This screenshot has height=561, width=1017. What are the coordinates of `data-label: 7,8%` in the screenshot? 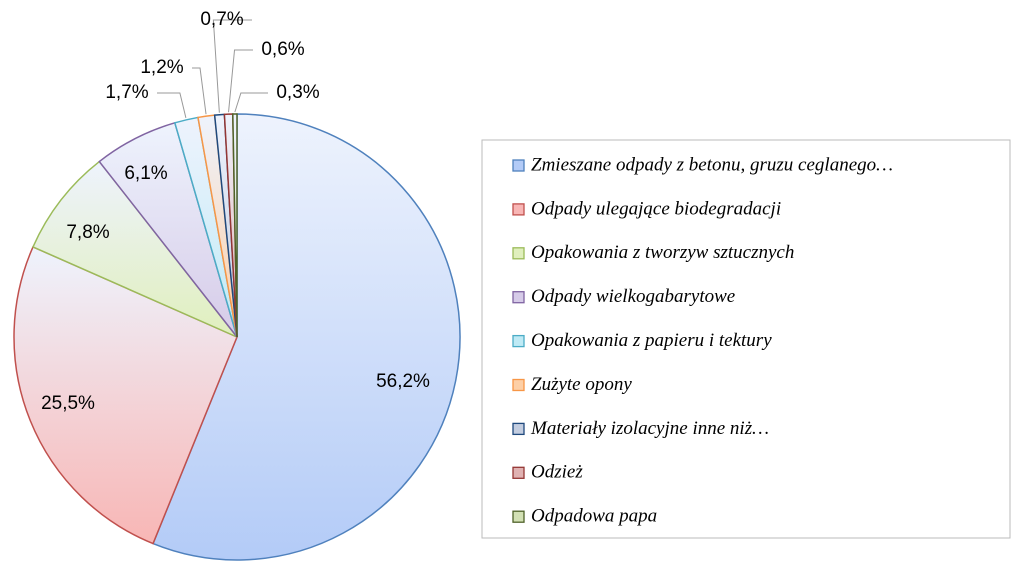 It's located at (87, 232).